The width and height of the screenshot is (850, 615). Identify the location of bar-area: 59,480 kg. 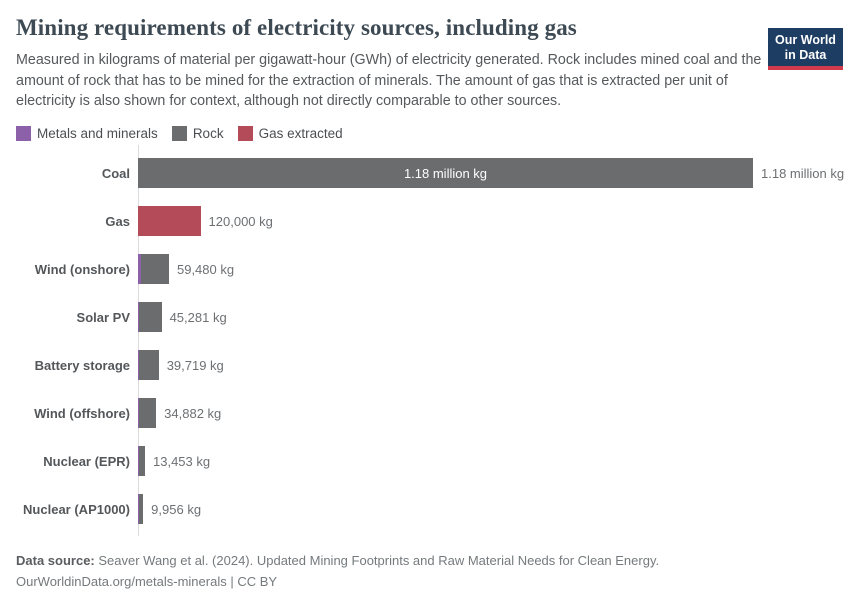
(486, 269).